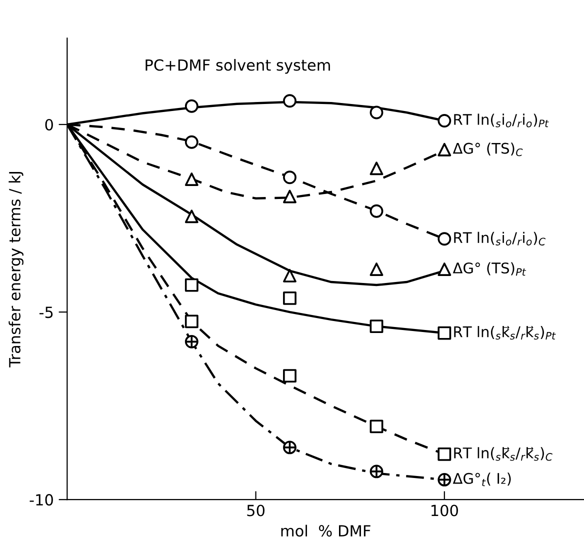  Describe the element at coordinates (49, 124) in the screenshot. I see `y-tick-label: 0` at that location.